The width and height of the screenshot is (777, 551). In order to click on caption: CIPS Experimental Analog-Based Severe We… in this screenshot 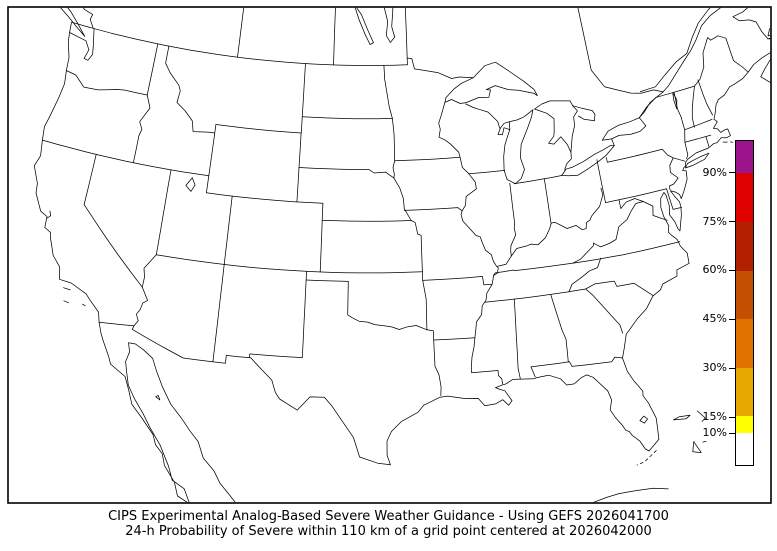, I will do `click(388, 524)`.